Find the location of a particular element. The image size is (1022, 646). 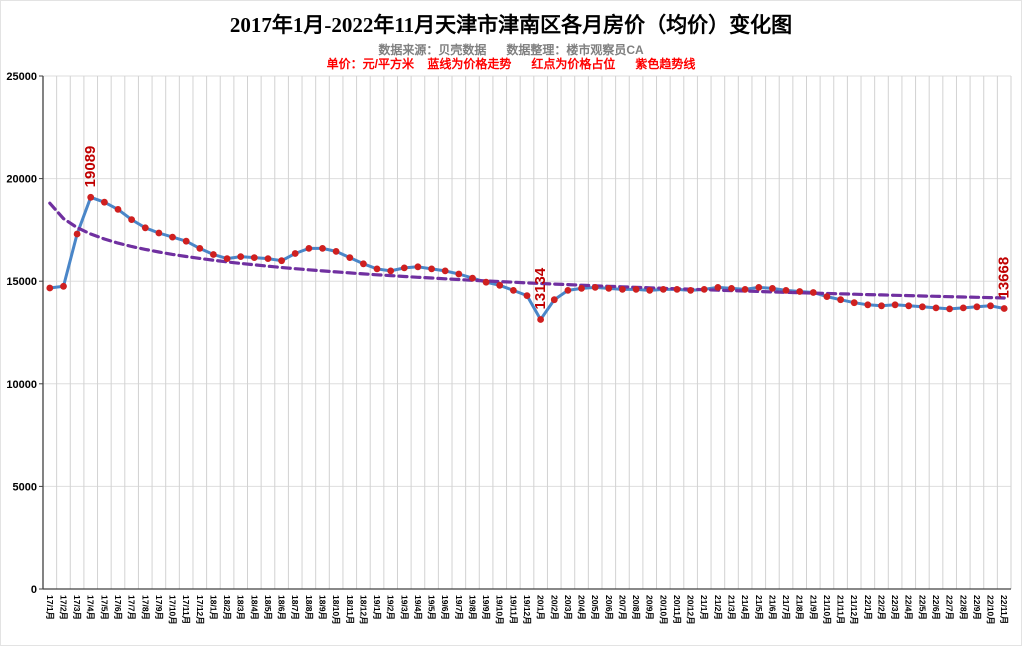

x-axis-label: 19/1月 is located at coordinates (377, 607).